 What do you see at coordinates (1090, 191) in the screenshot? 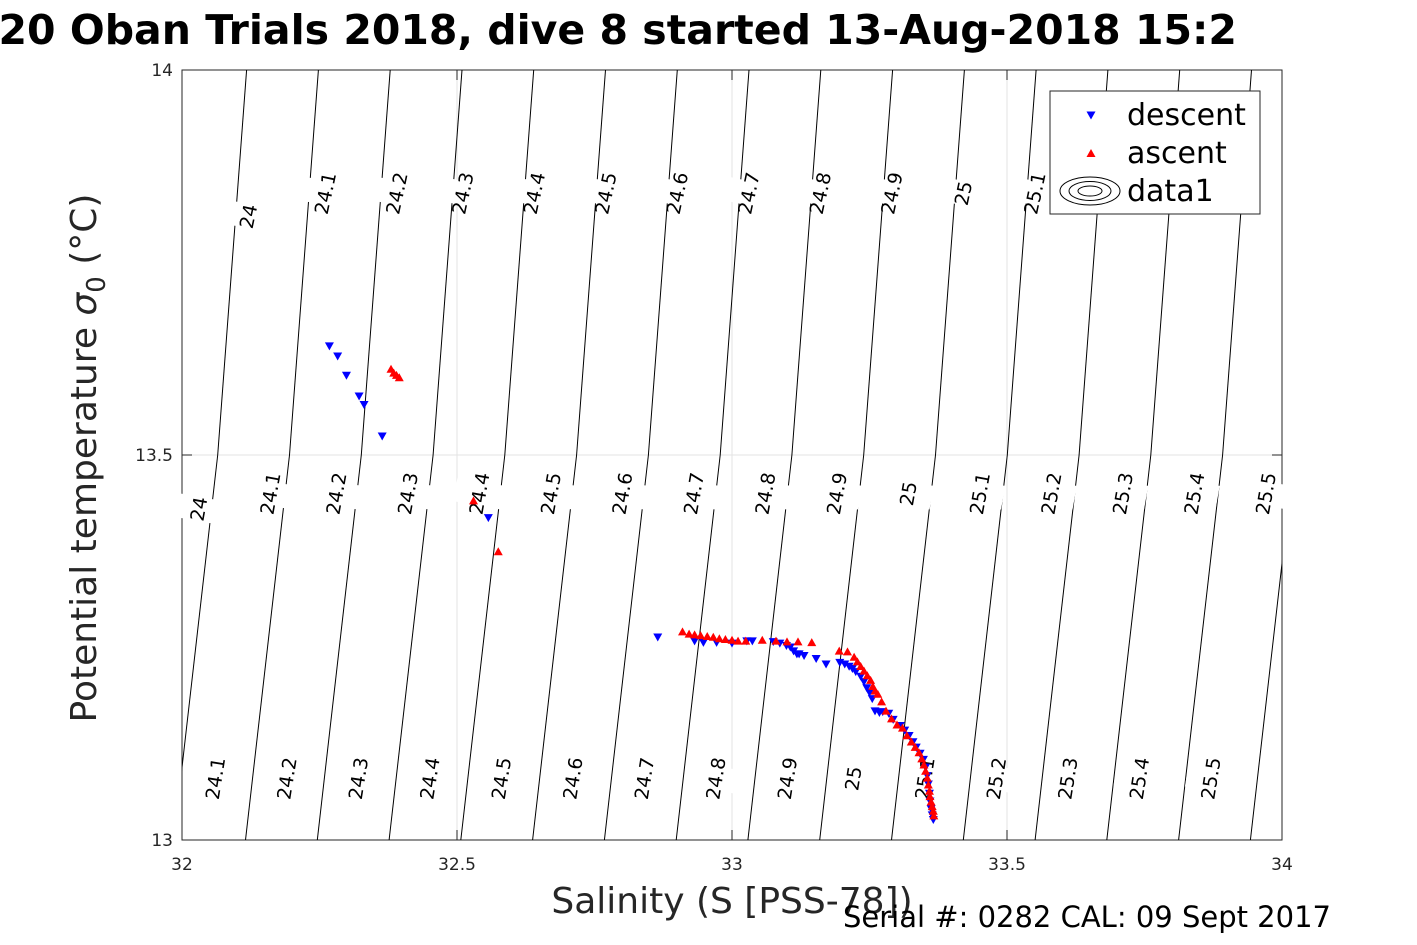
I see `legend-data1-contour-icon` at bounding box center [1090, 191].